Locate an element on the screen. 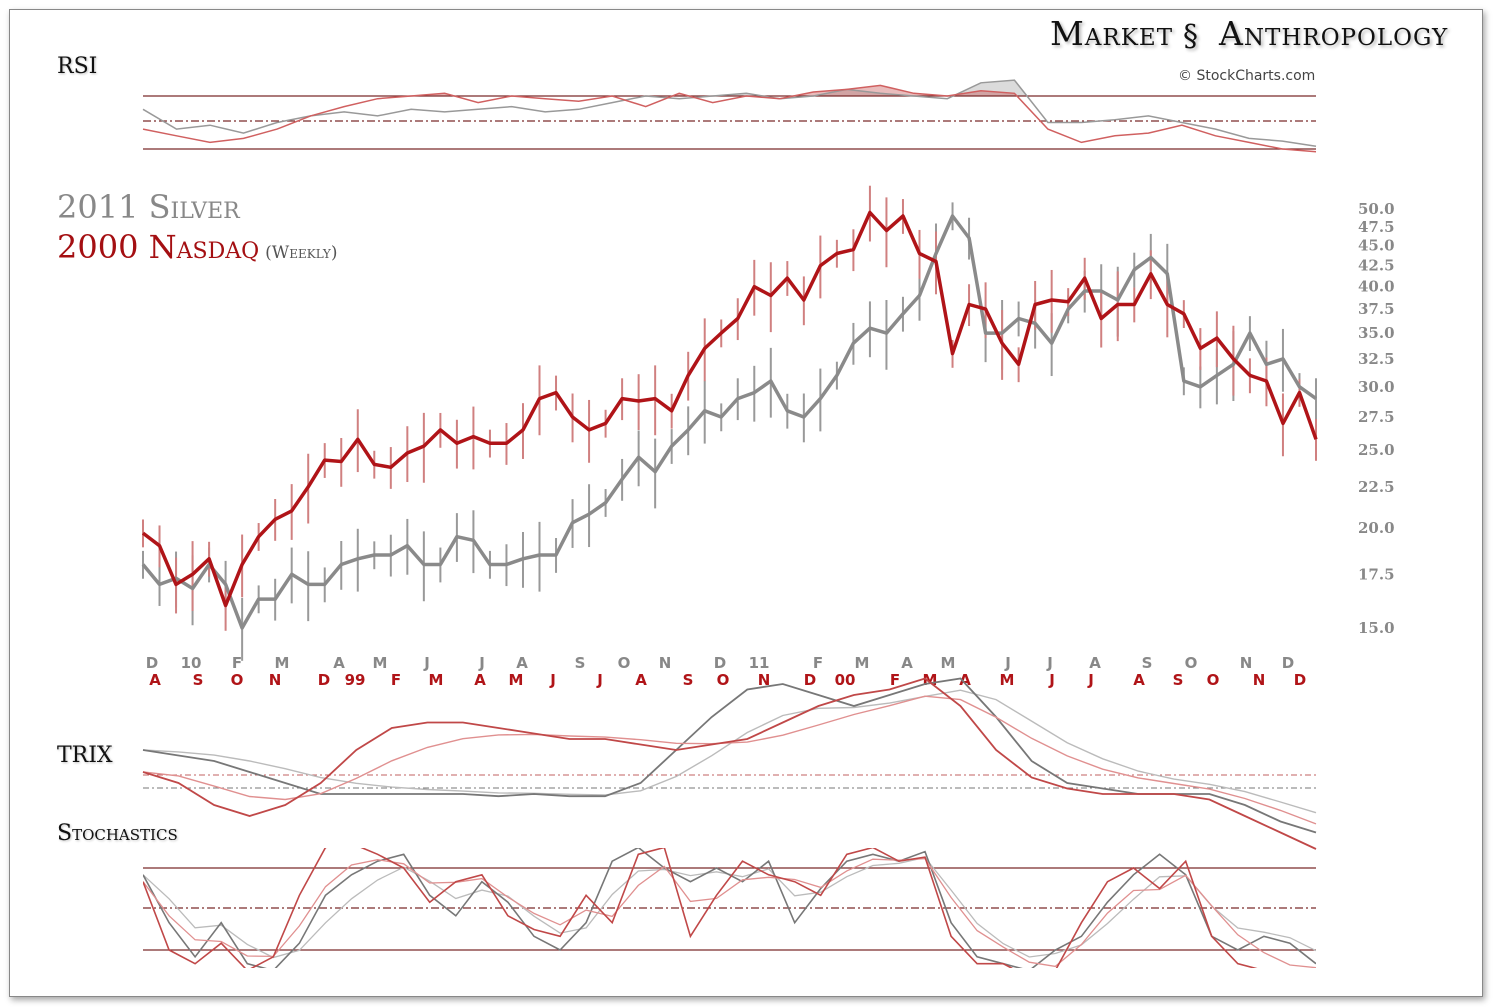 The width and height of the screenshot is (1493, 1007). y-tick-label: 15.0 is located at coordinates (1376, 628).